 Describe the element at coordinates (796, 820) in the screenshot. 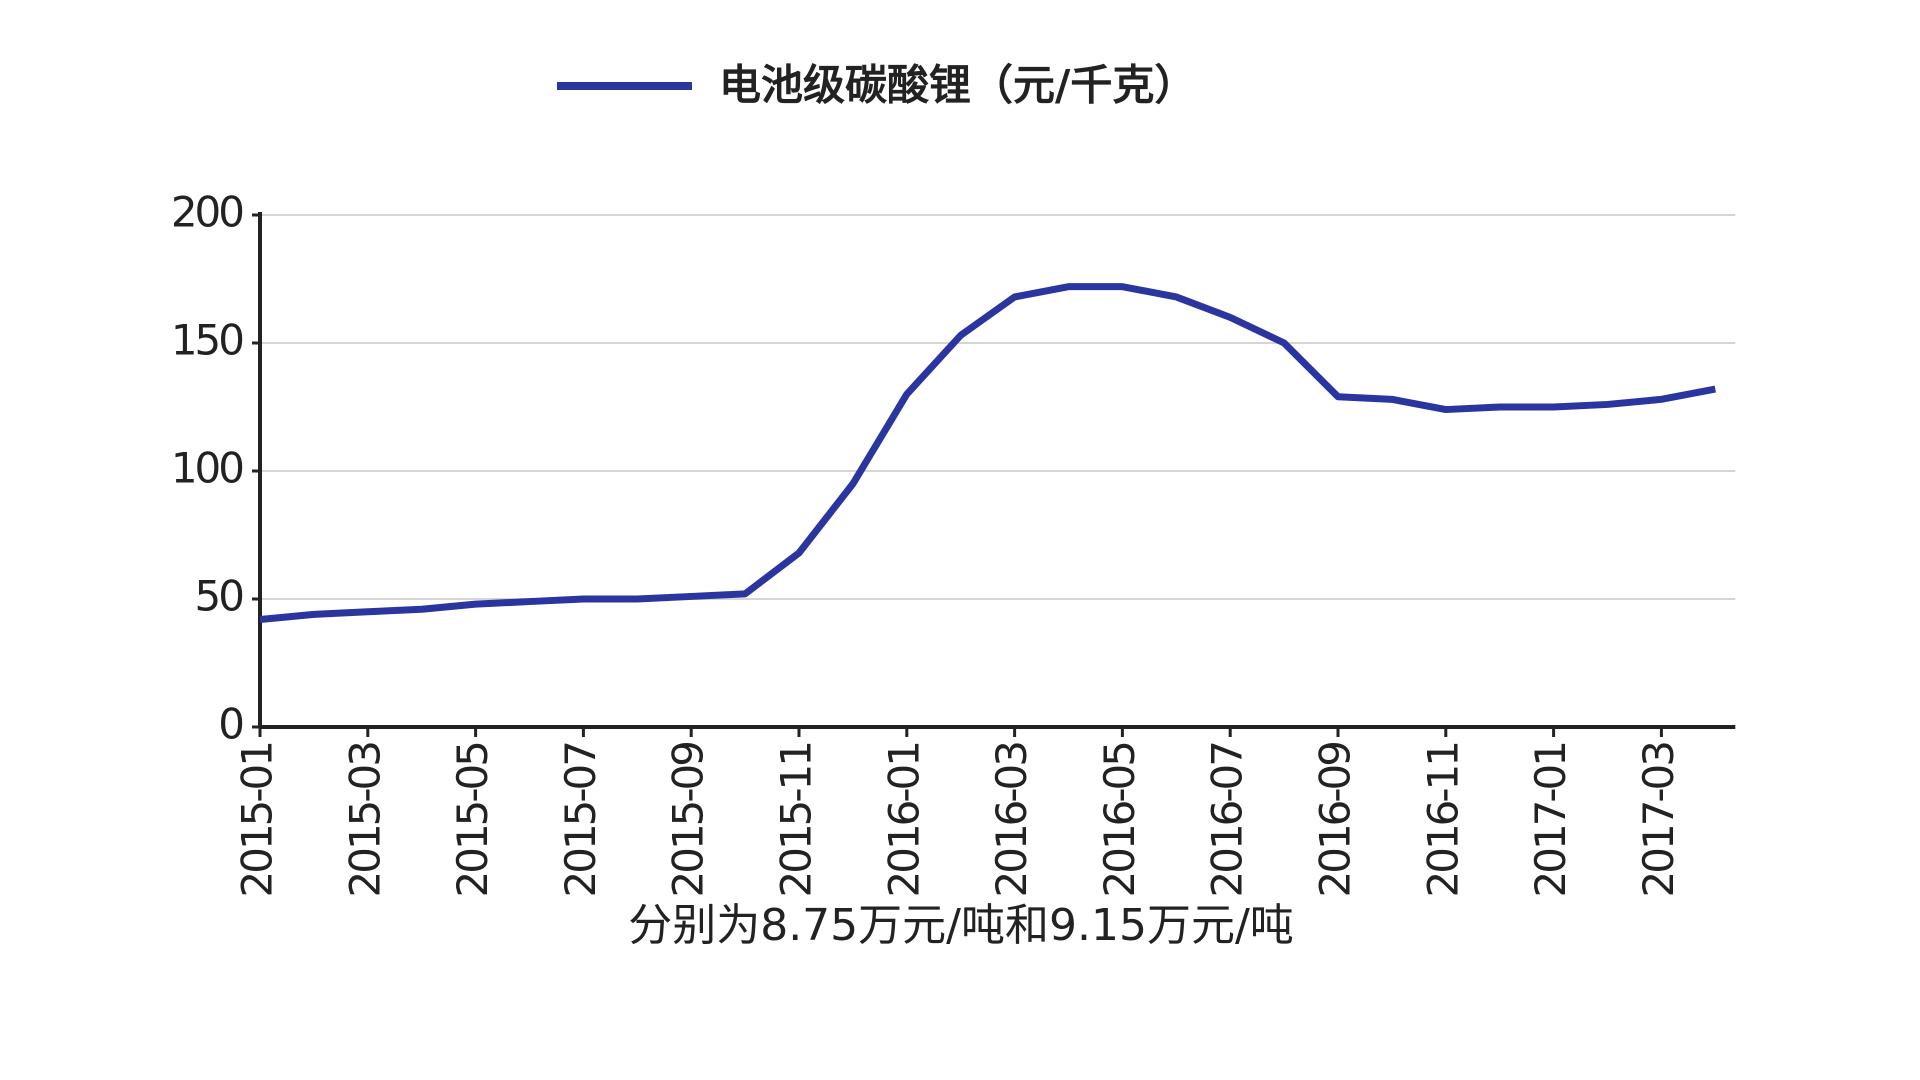

I see `x-tick-label: 2015-11` at that location.